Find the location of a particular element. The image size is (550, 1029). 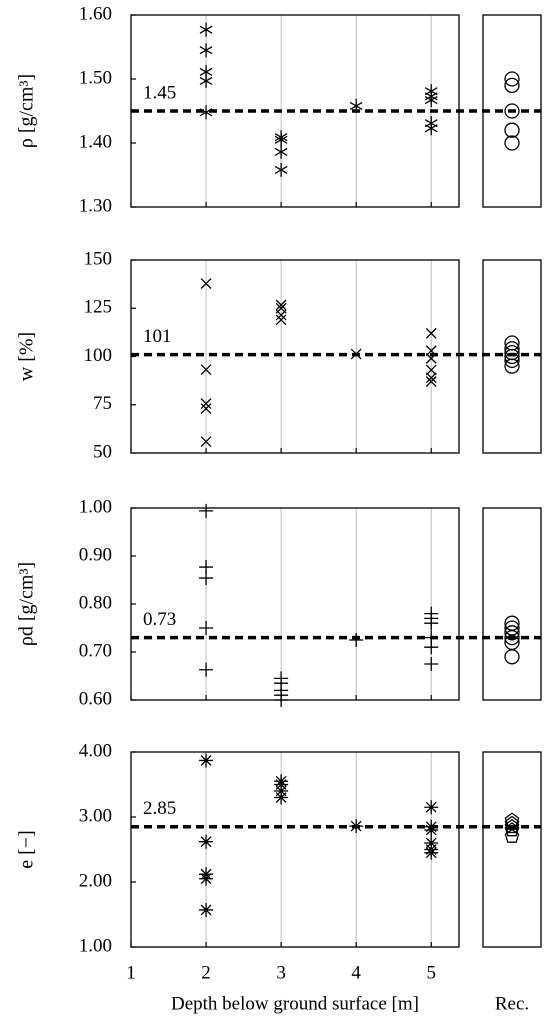

x-tick-label: 3 is located at coordinates (281, 972).